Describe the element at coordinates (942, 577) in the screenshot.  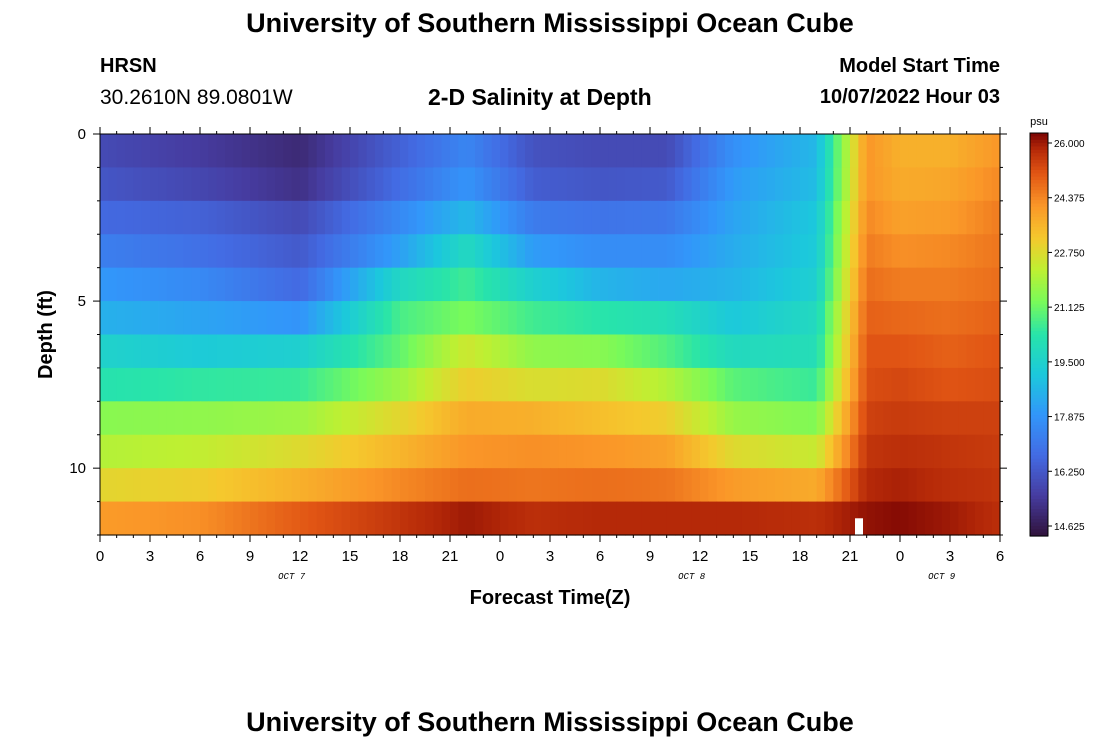
I see `date-label: OCT 9` at that location.